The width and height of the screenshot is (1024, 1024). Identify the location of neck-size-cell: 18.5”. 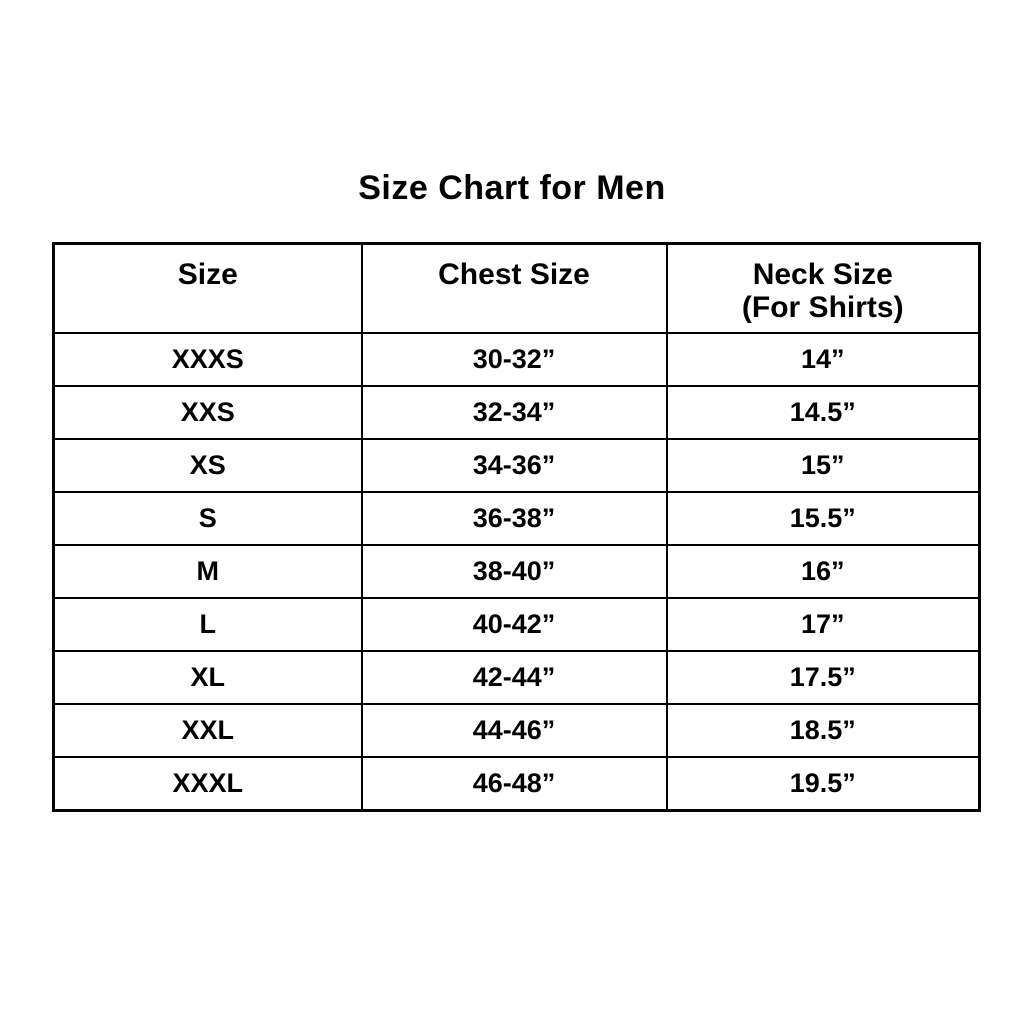
(823, 730).